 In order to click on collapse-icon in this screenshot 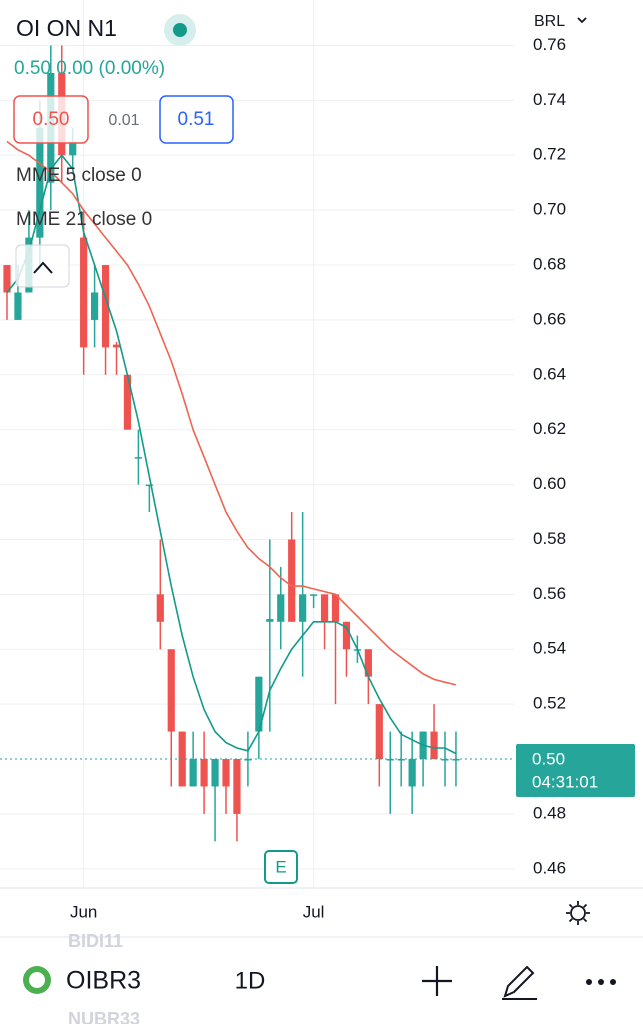, I will do `click(43, 267)`.